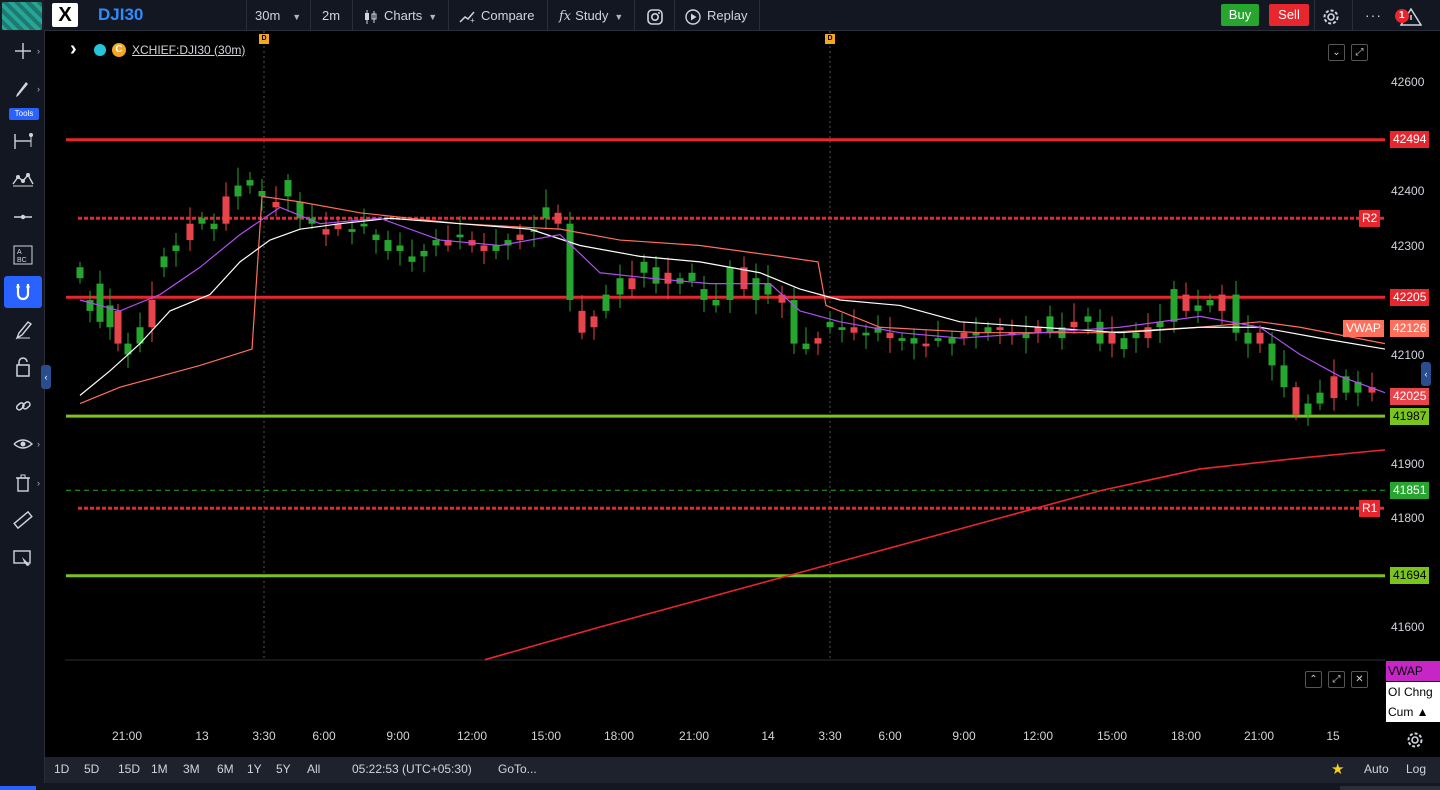  What do you see at coordinates (254, 769) in the screenshot?
I see `range-button-1y: 1Y` at bounding box center [254, 769].